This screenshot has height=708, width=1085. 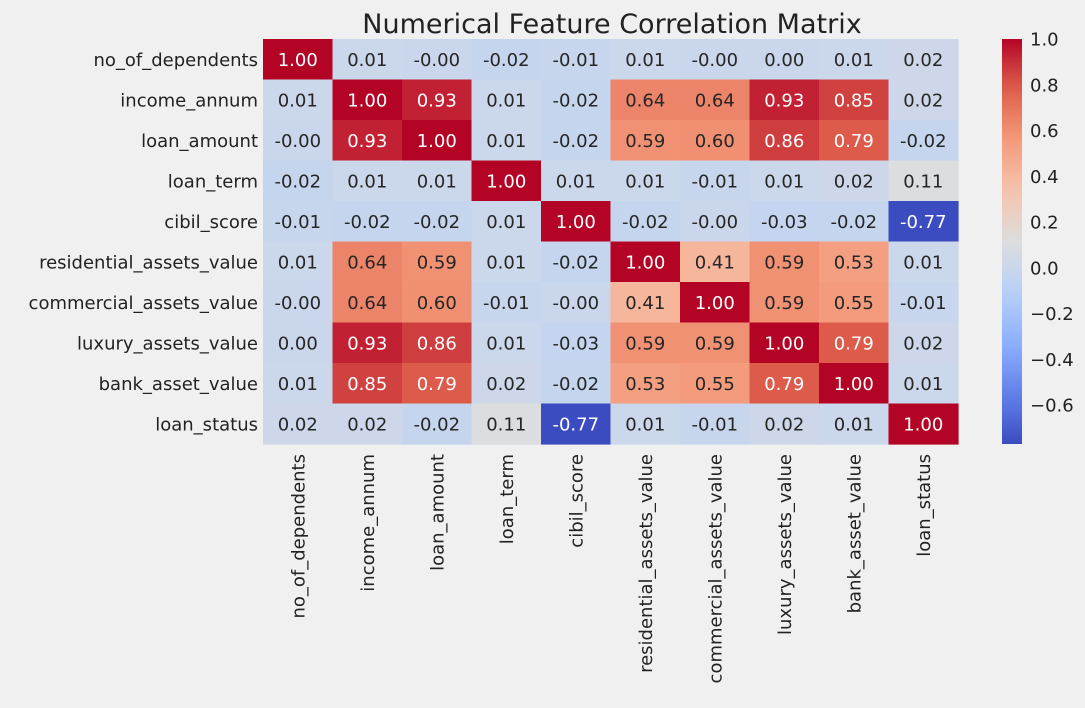 What do you see at coordinates (715, 568) in the screenshot?
I see `column-tick-label: commercial_assets_value` at bounding box center [715, 568].